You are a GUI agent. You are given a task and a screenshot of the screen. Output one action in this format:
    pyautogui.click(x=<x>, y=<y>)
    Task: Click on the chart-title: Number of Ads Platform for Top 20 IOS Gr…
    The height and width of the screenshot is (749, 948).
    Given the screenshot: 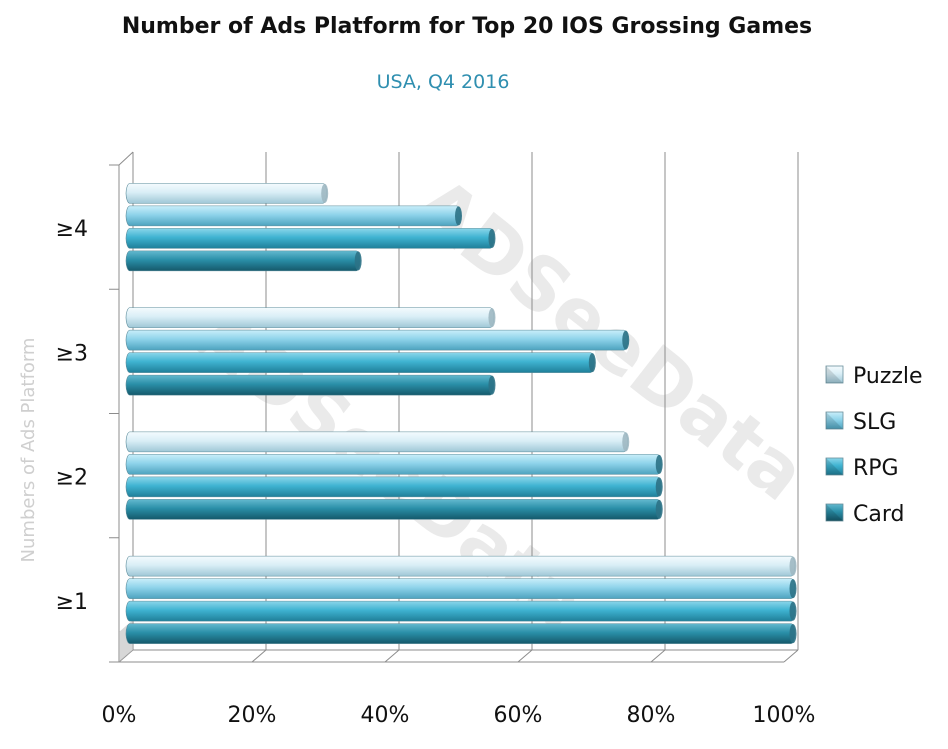 What is the action you would take?
    pyautogui.click(x=467, y=26)
    